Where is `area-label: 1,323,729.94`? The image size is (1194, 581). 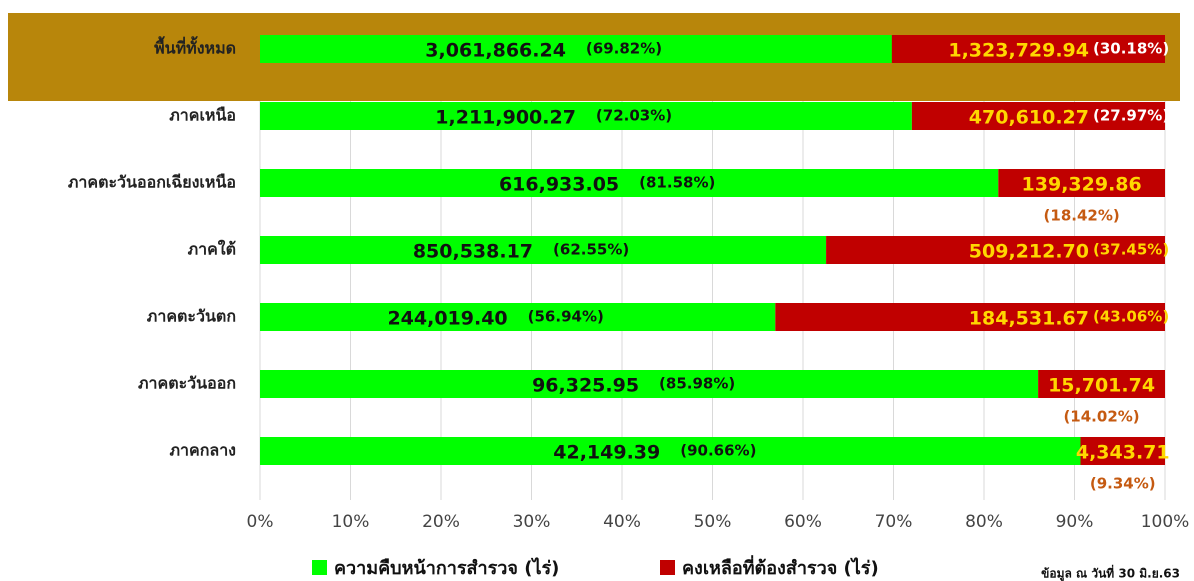 area-label: 1,323,729.94 is located at coordinates (1018, 51).